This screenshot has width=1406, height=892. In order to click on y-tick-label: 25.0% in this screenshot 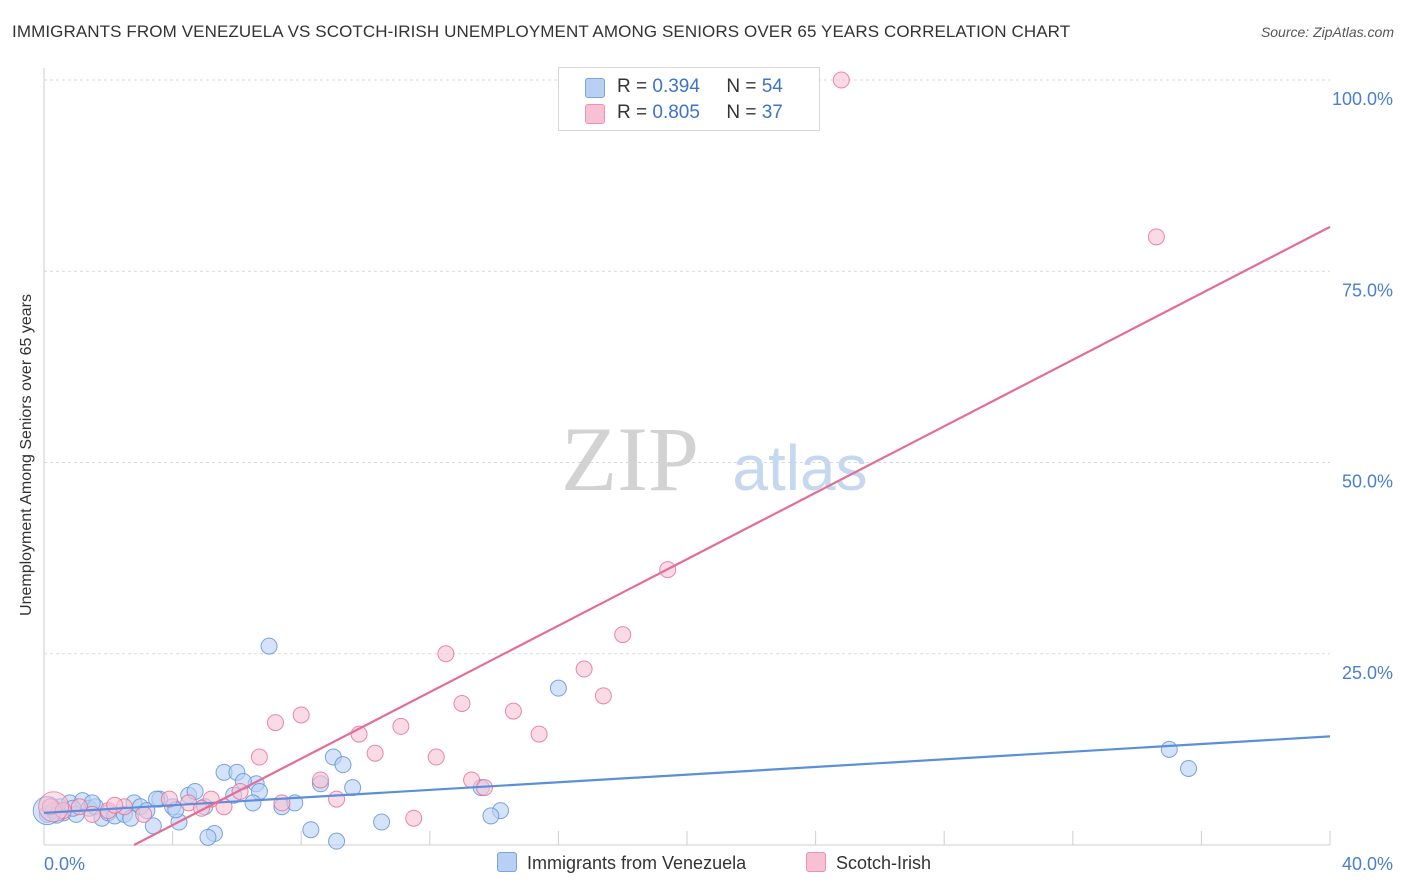, I will do `click(1367, 673)`.